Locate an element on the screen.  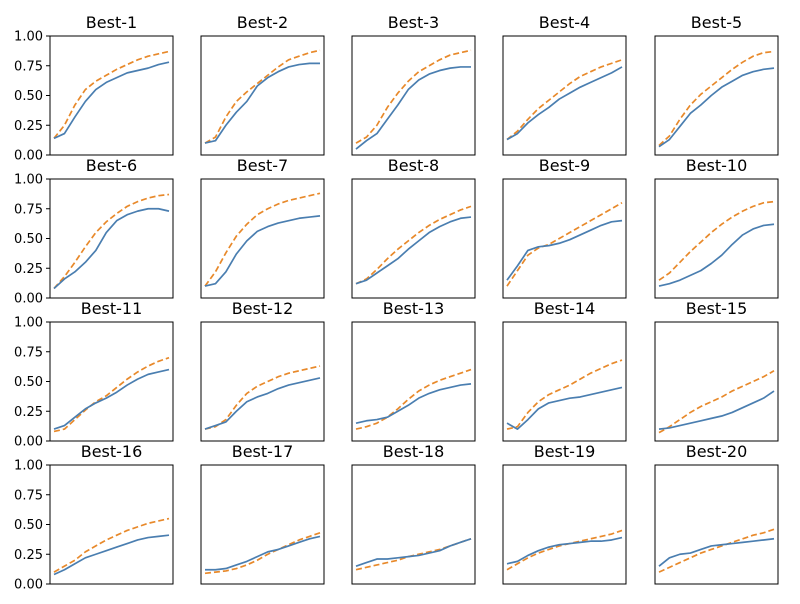
panel-title: Best-2 is located at coordinates (262, 22).